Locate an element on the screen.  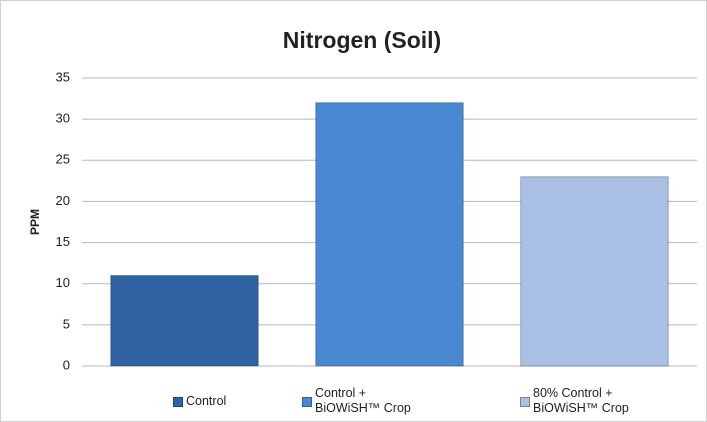
y-tick-label: 15 is located at coordinates (63, 241).